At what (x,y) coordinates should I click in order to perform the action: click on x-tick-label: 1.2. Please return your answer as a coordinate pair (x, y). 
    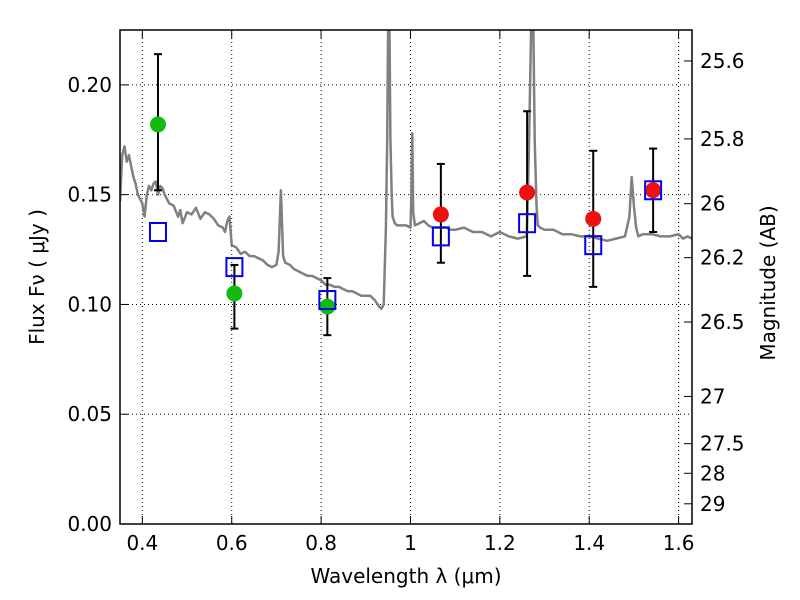
    Looking at the image, I should click on (500, 543).